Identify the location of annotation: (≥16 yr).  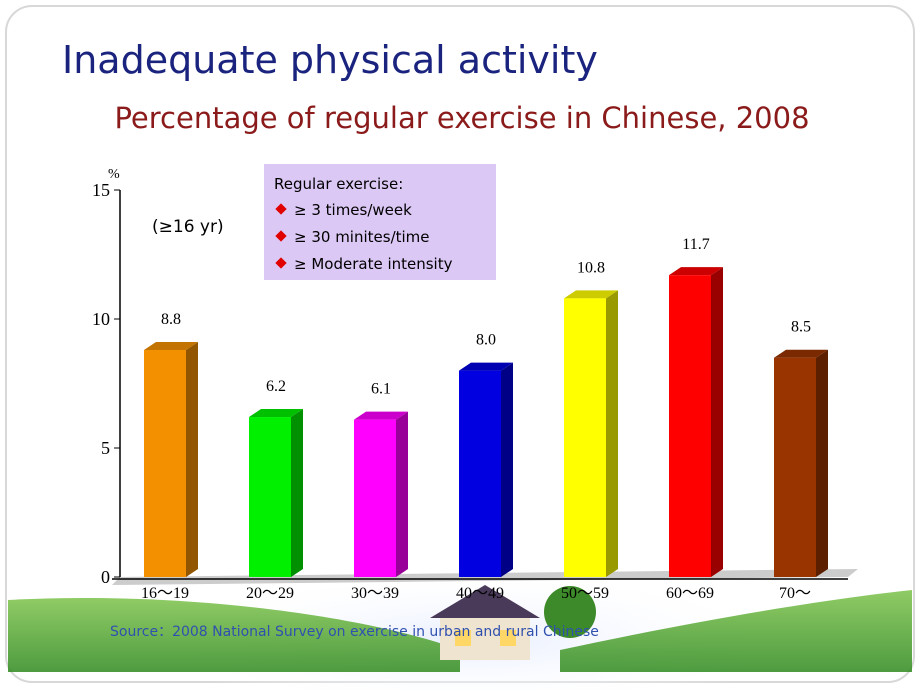
(188, 227).